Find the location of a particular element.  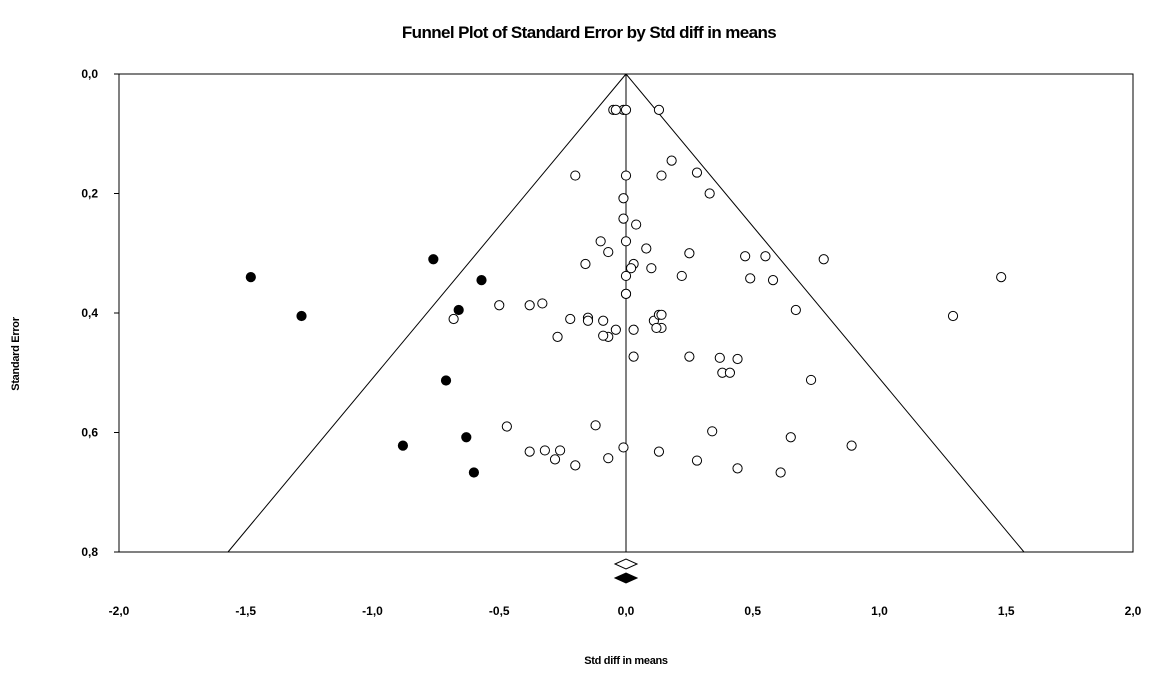

x-tick-label: 1,0 is located at coordinates (879, 611).